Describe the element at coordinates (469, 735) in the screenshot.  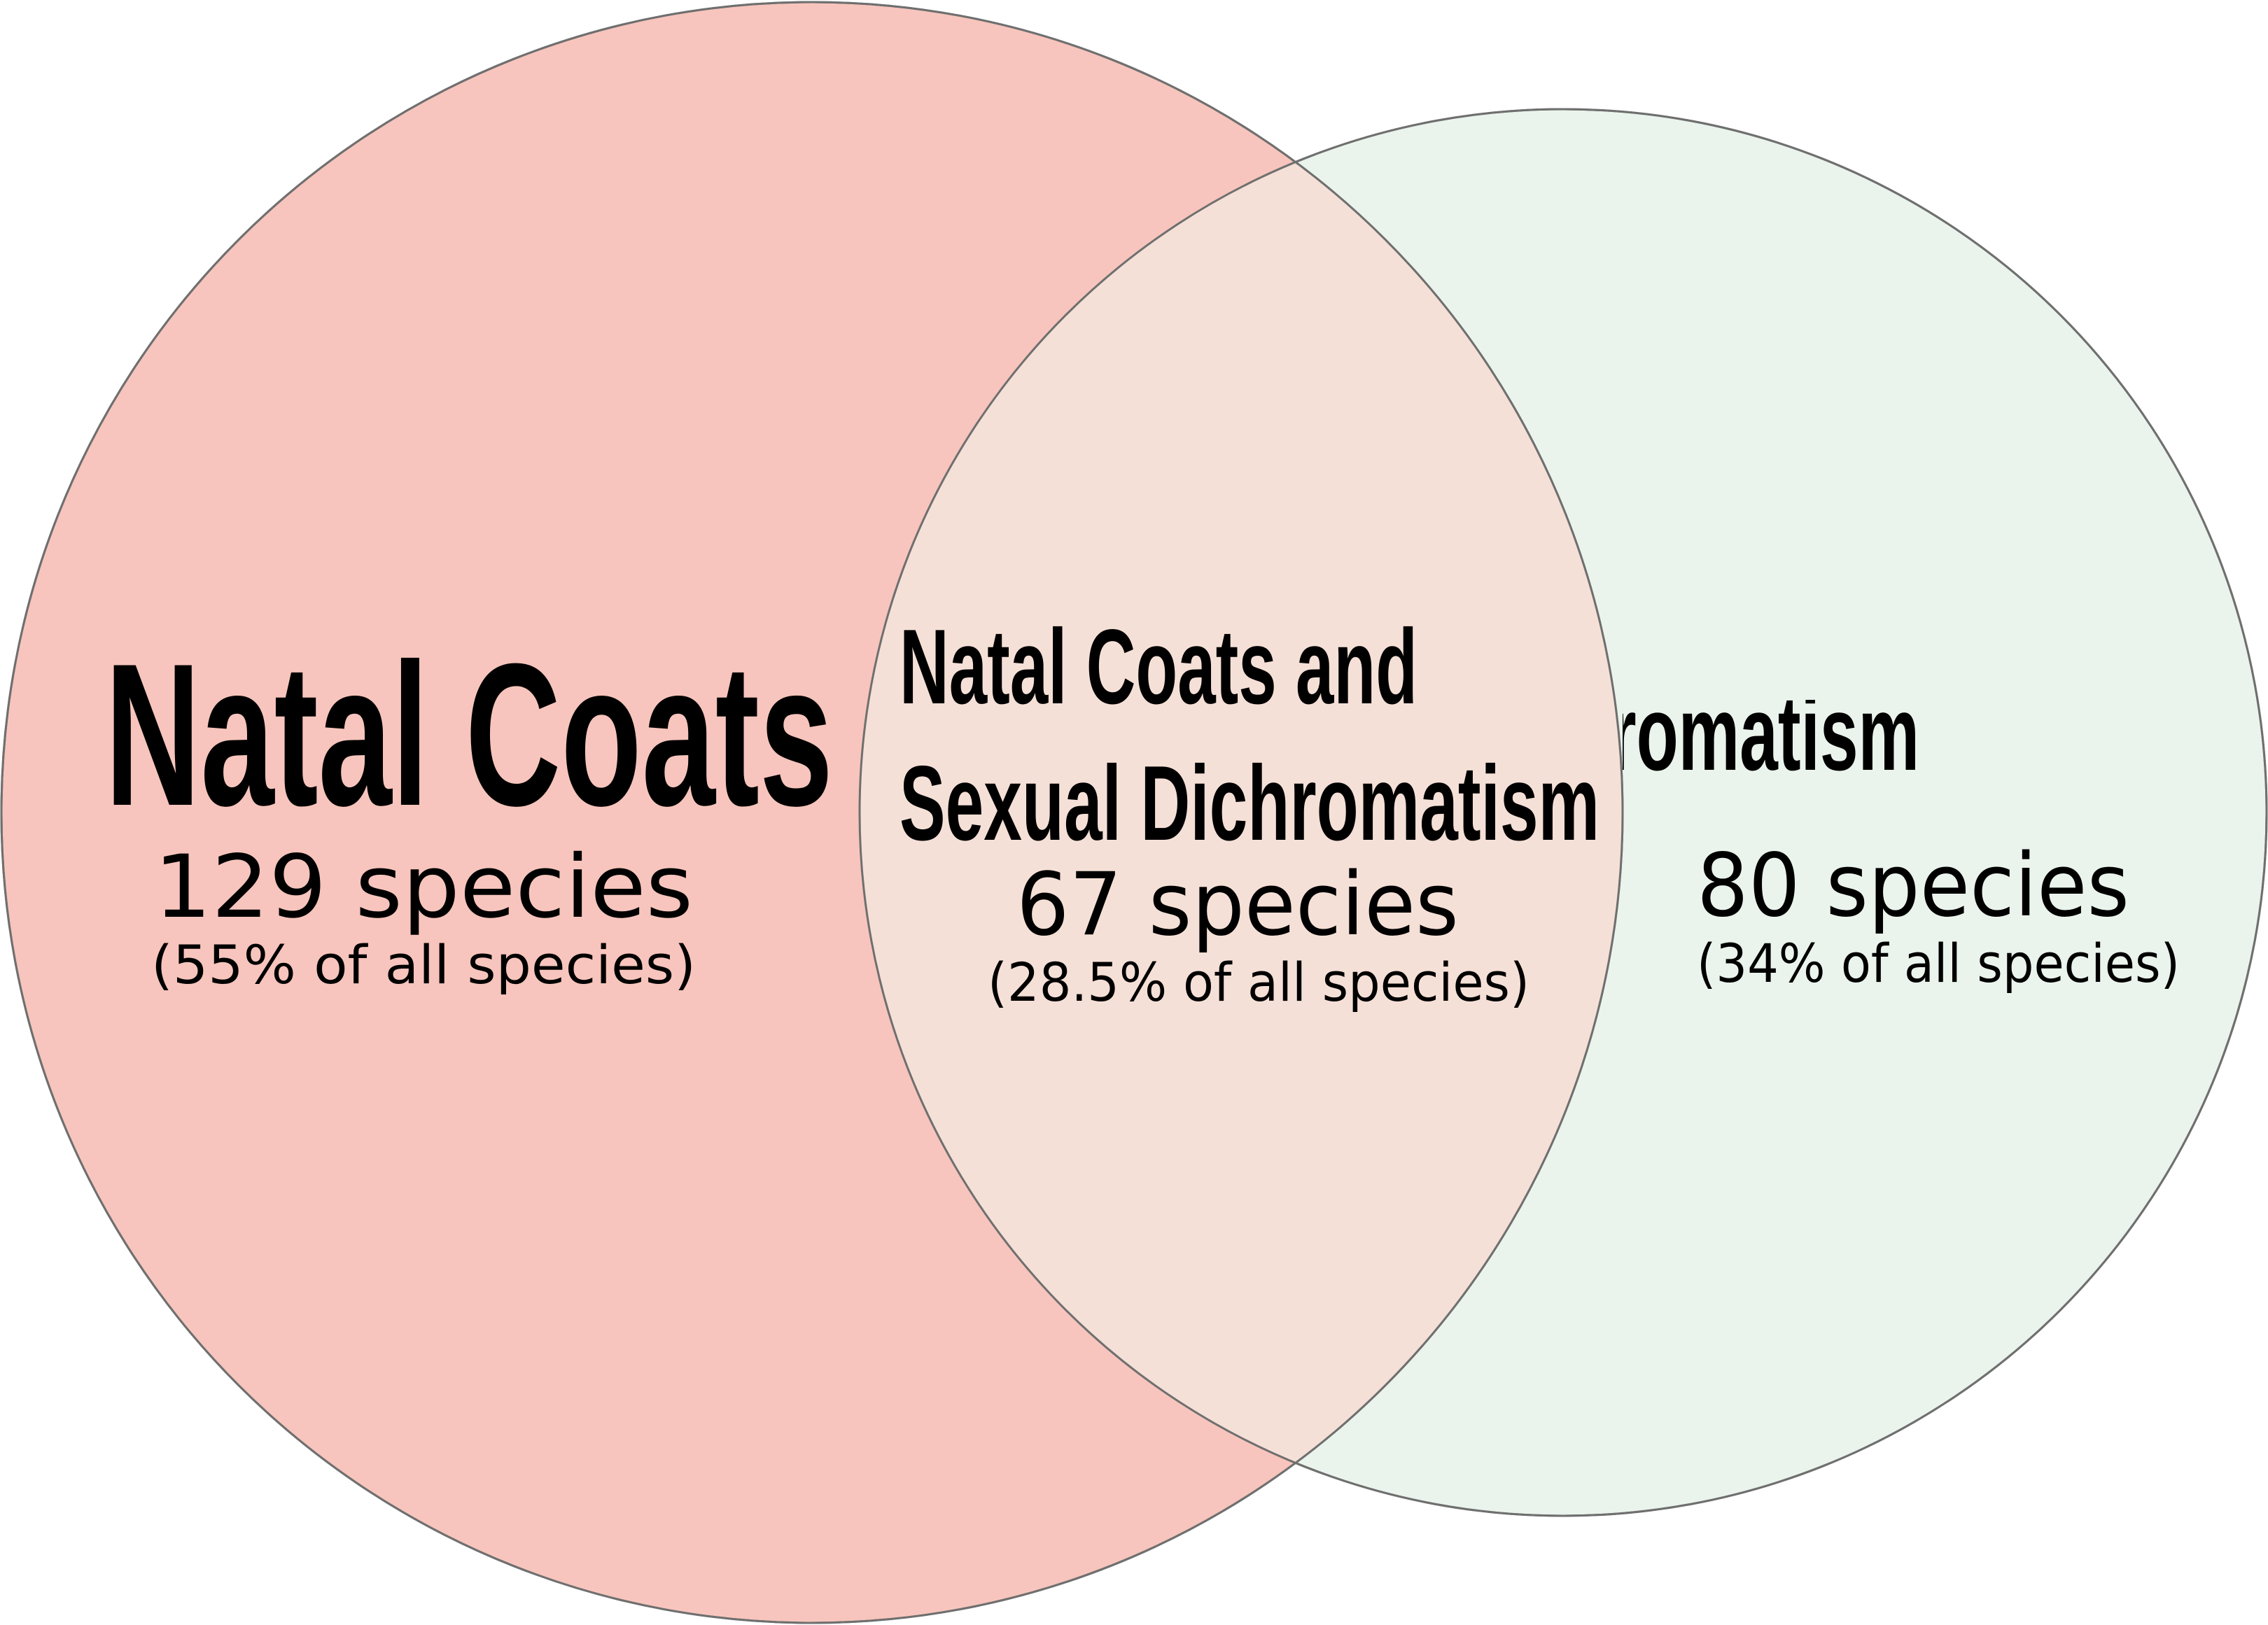
I see `left-set-title: Natal Coats` at that location.